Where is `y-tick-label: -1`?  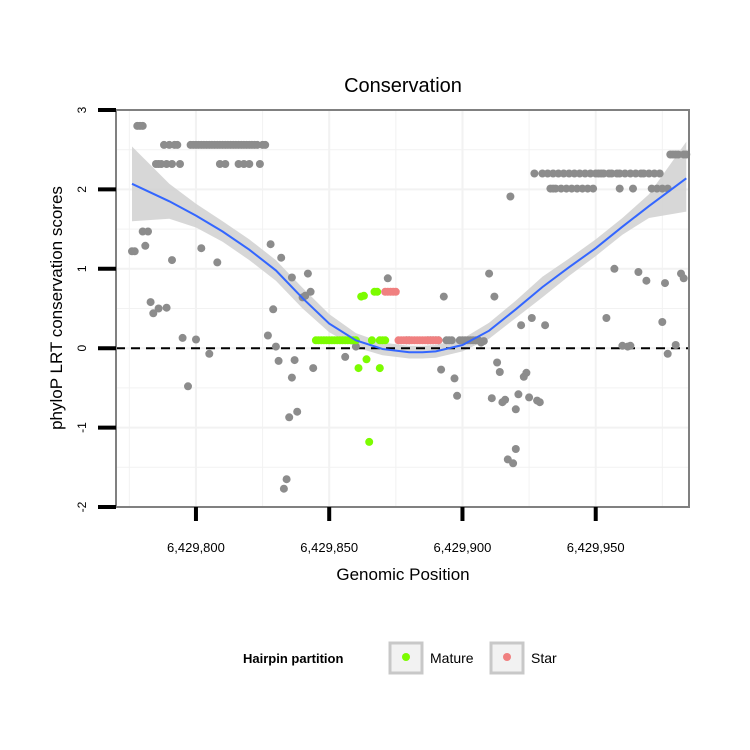
y-tick-label: -1 is located at coordinates (82, 427).